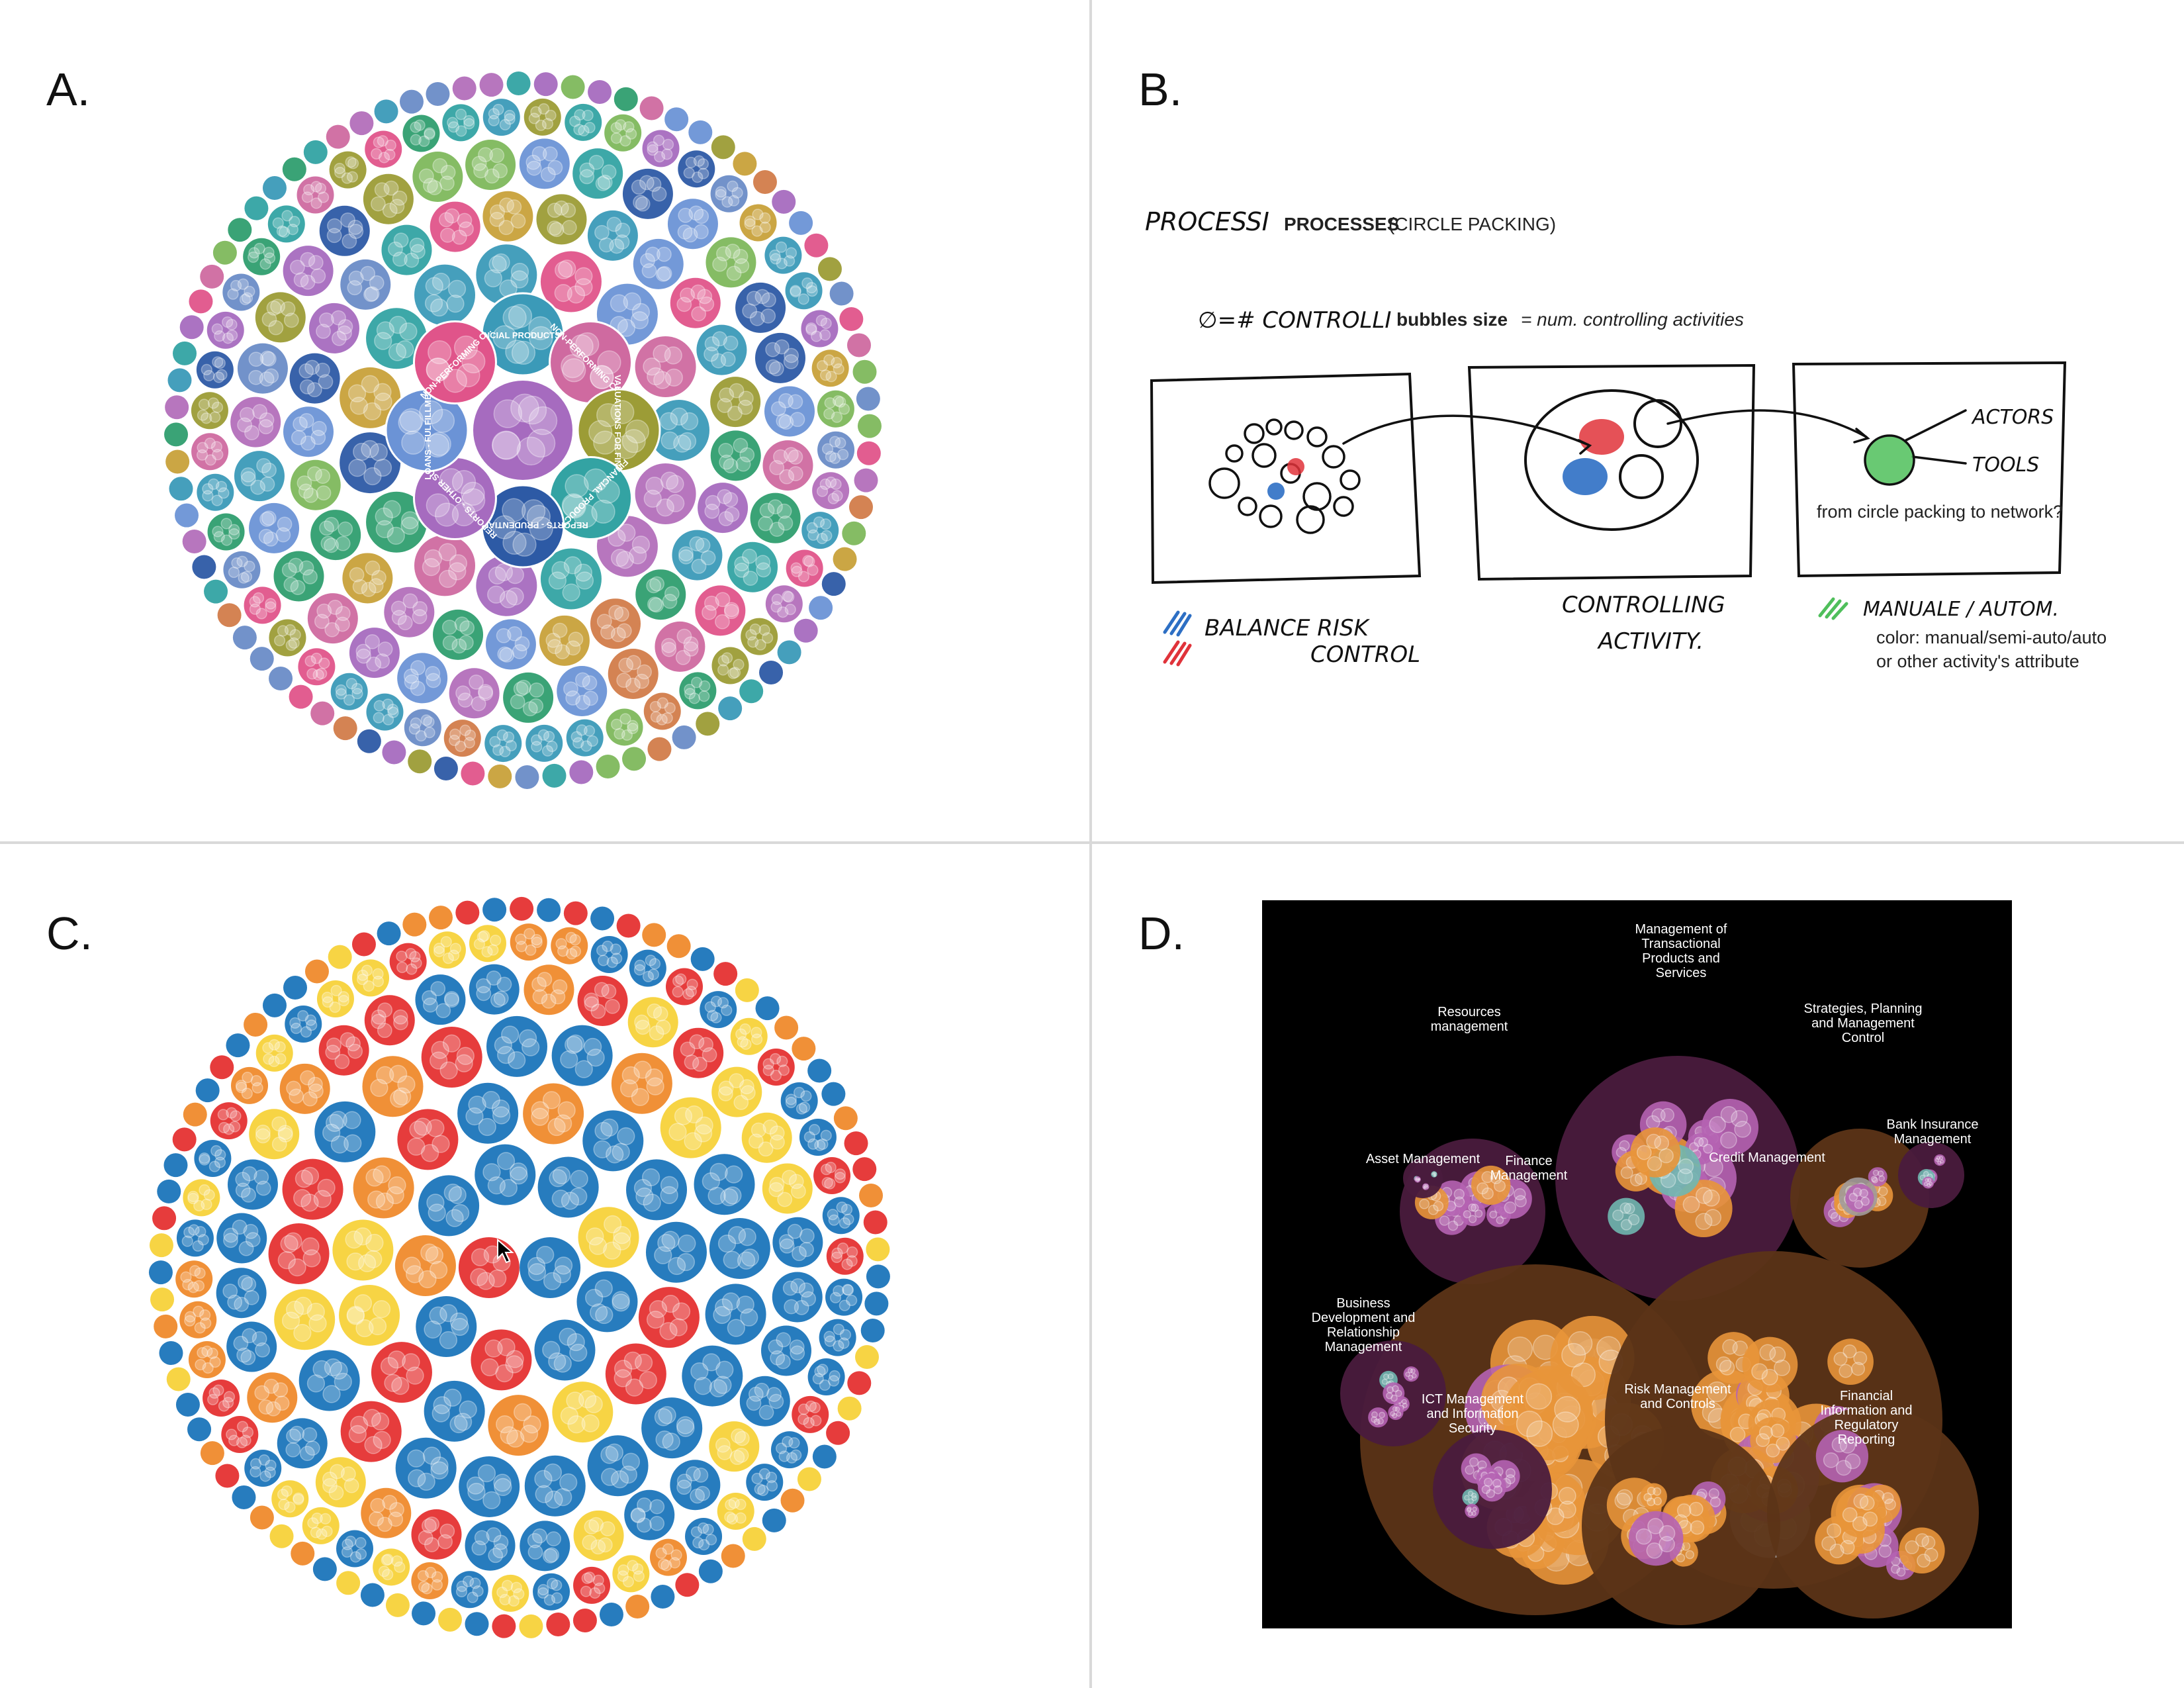 The height and width of the screenshot is (1688, 2184). I want to click on group-label: Management of, so click(1681, 929).